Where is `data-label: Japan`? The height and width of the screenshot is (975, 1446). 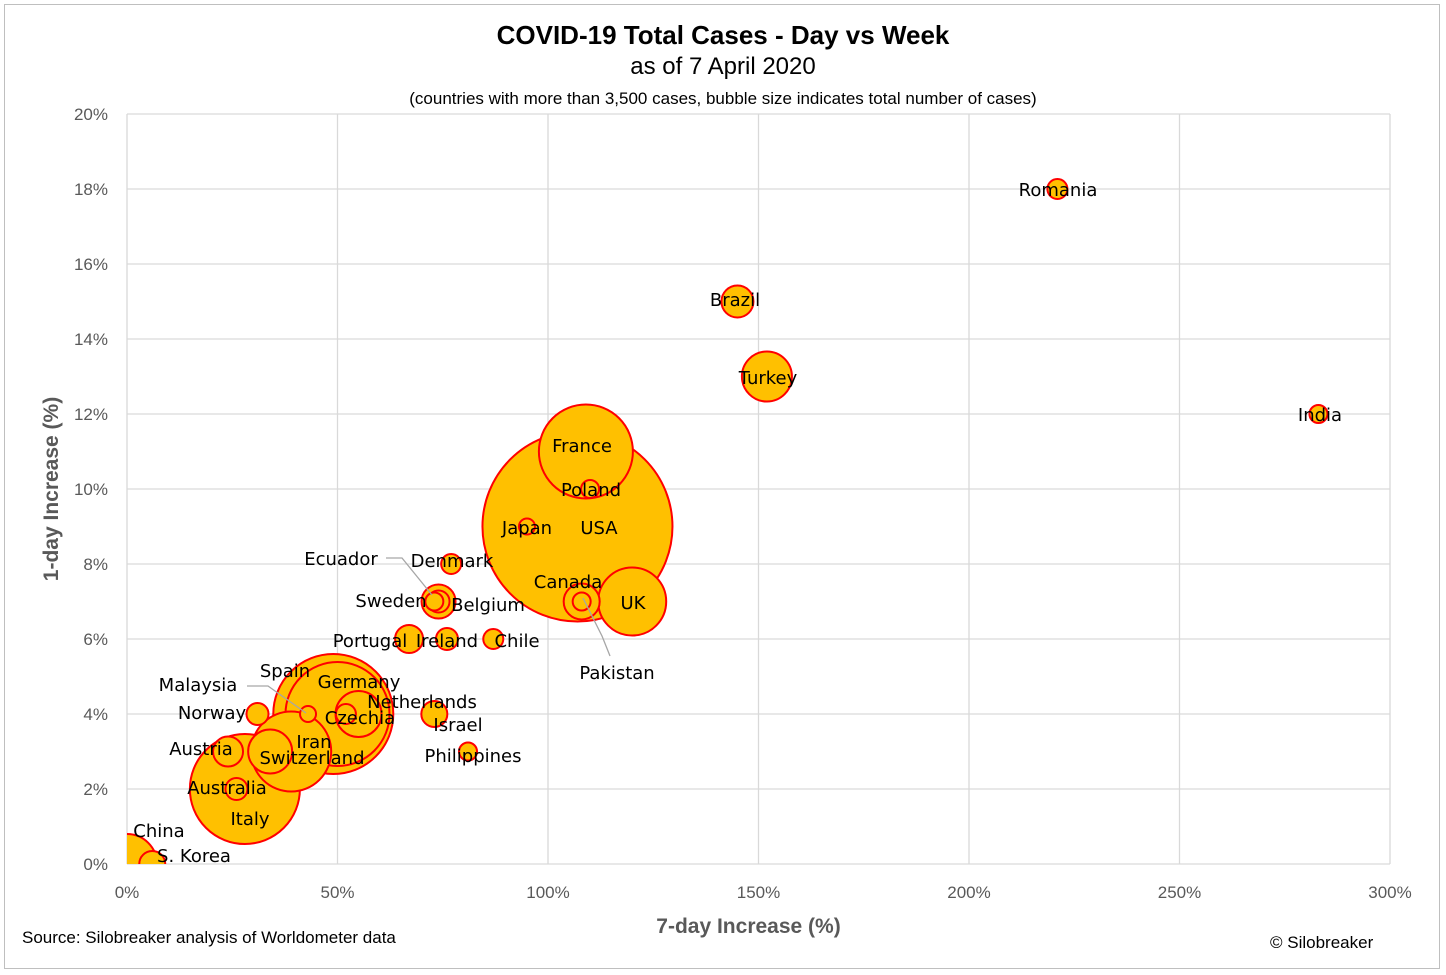
data-label: Japan is located at coordinates (526, 528).